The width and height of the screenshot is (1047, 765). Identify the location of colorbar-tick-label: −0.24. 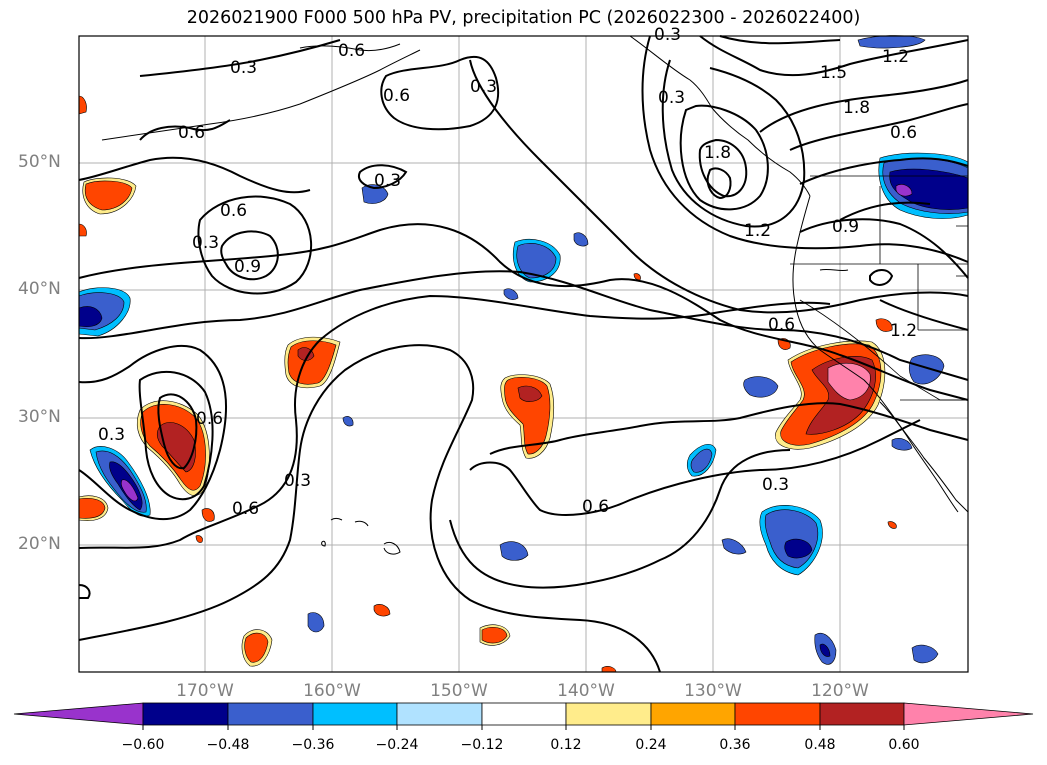
(397, 745).